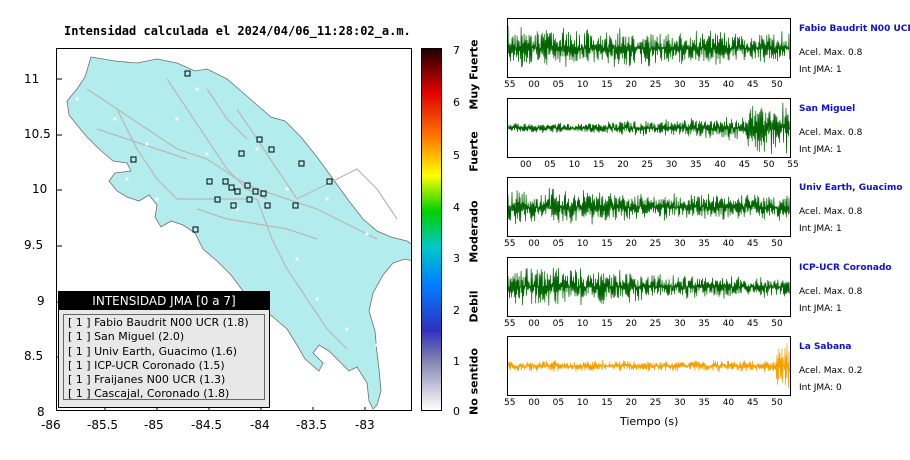 This screenshot has width=910, height=460. I want to click on colorbar-tick: 7, so click(456, 50).